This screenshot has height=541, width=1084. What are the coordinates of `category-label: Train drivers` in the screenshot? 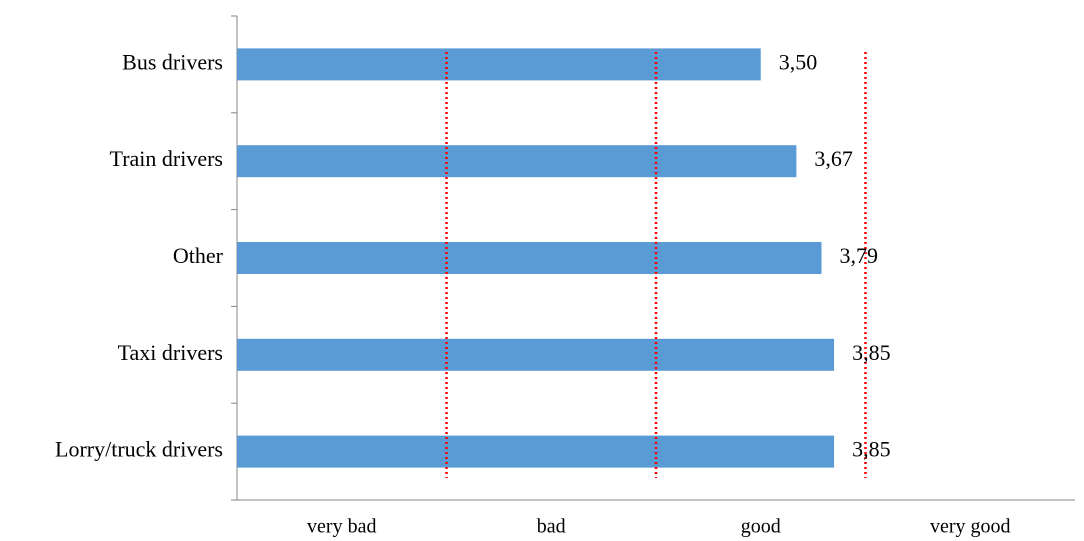 It's located at (166, 158).